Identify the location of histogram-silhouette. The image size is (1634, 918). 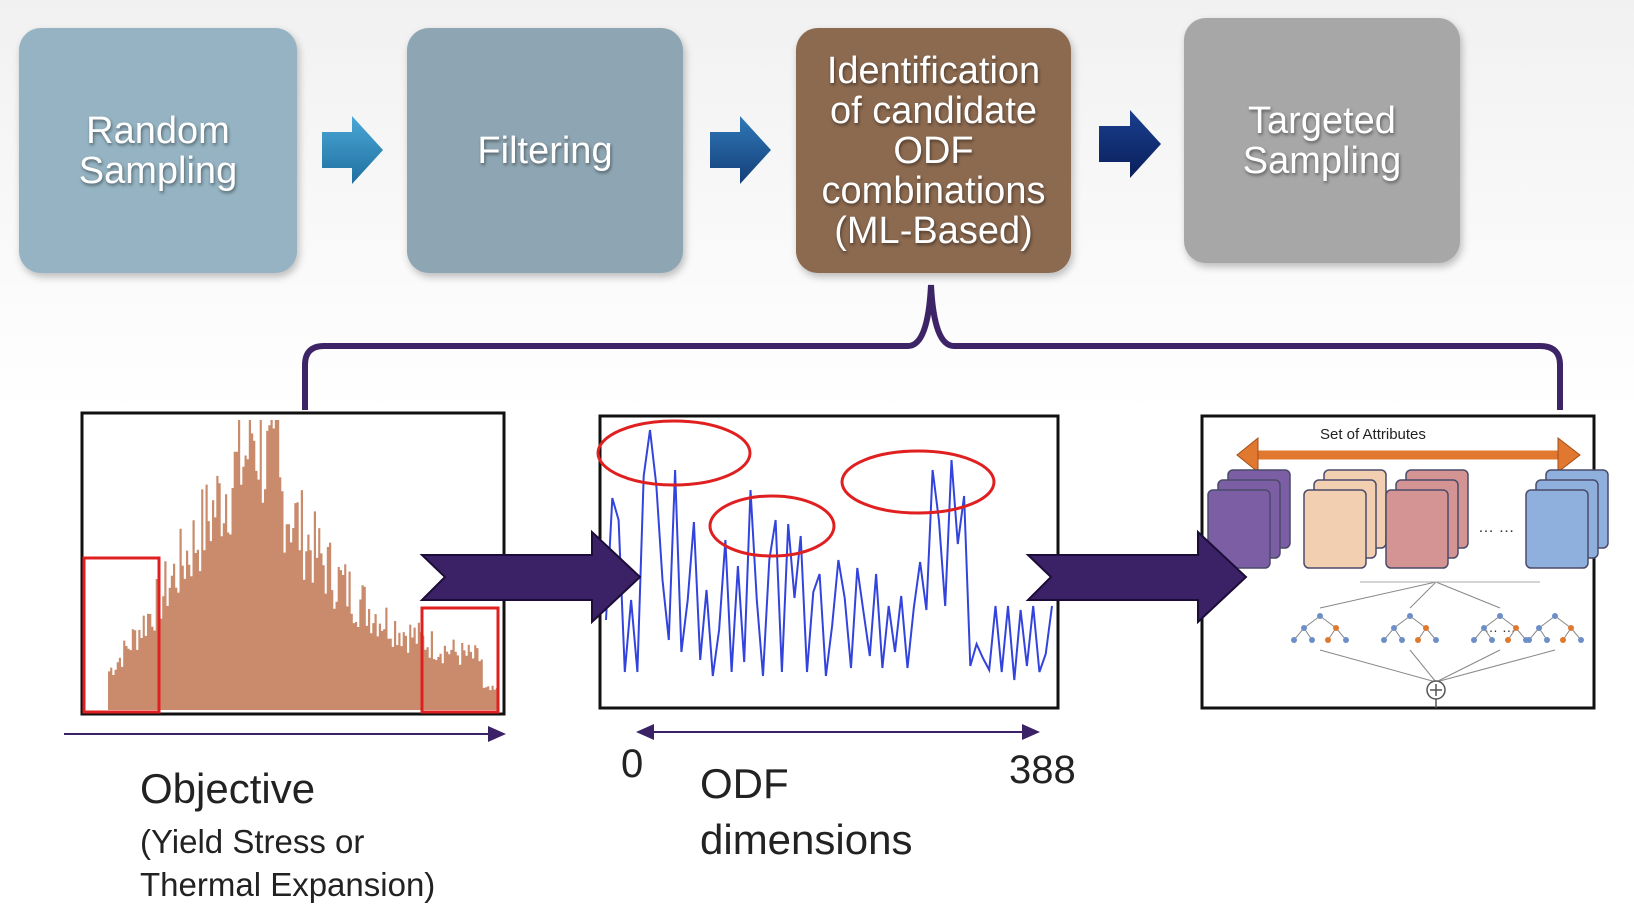
(303, 565).